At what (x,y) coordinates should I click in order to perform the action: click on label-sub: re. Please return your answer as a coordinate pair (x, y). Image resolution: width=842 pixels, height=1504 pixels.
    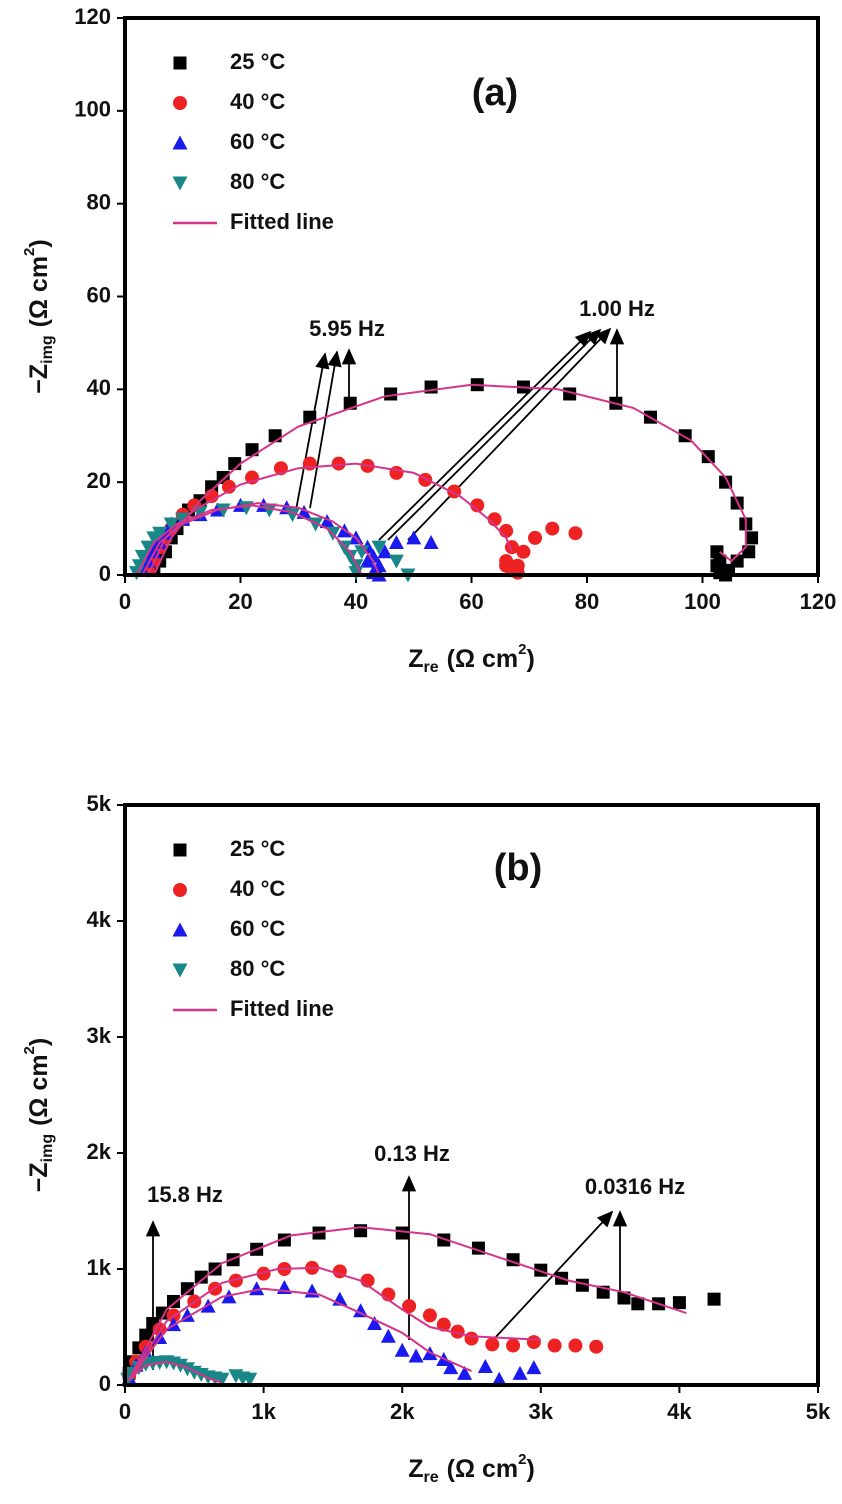
    Looking at the image, I should click on (431, 667).